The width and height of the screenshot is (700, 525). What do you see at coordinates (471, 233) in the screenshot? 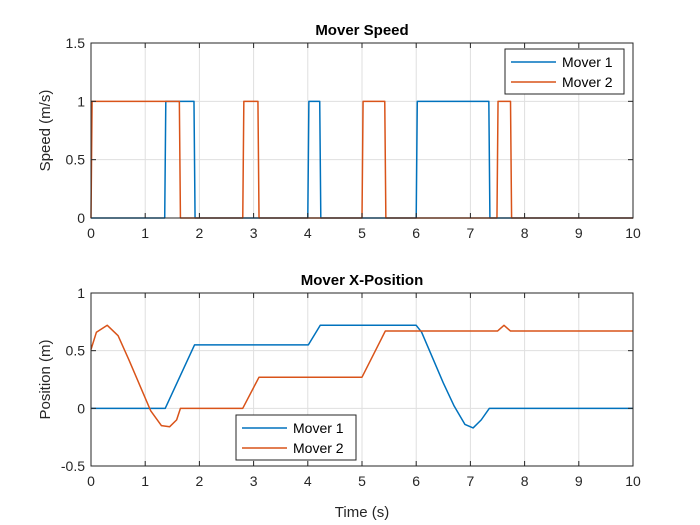
I see `speed-x-tick-label: 7` at bounding box center [471, 233].